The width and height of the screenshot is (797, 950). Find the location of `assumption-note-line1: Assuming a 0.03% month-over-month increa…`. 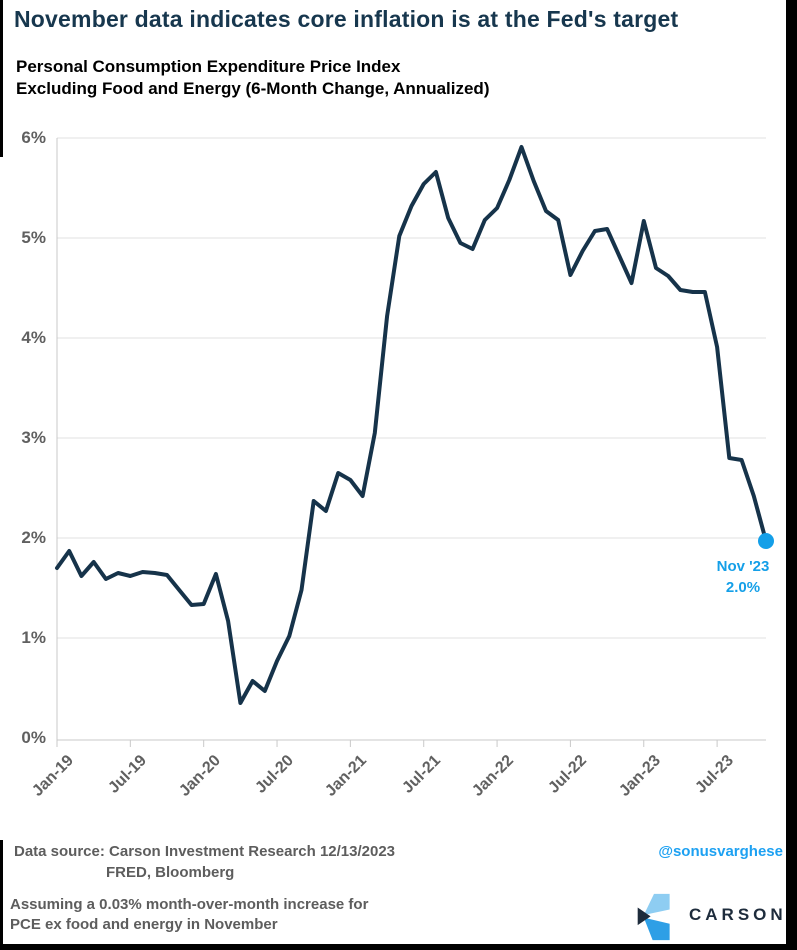

assumption-note-line1: Assuming a 0.03% month-over-month increa… is located at coordinates (189, 904).